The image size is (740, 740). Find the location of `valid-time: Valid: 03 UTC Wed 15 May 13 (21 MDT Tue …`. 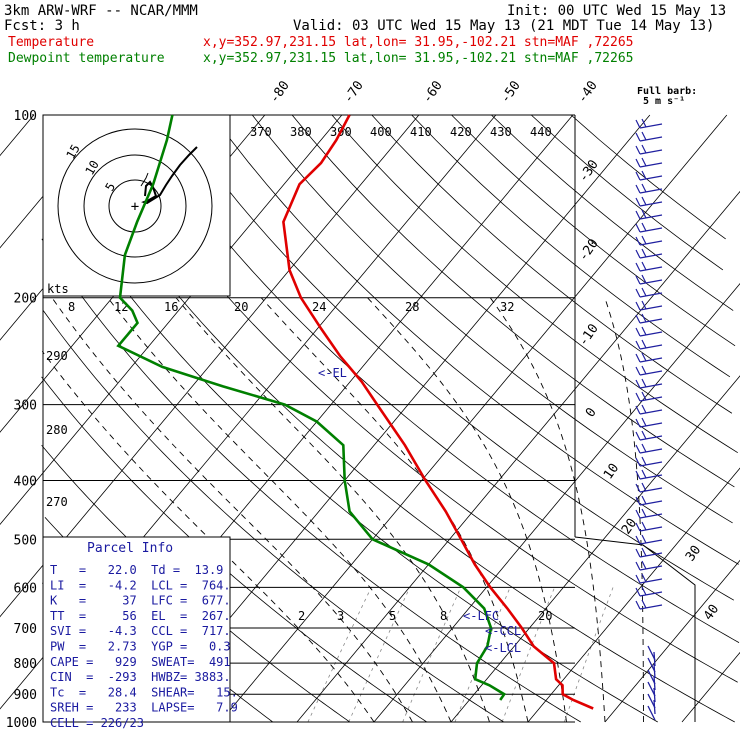

valid-time: Valid: 03 UTC Wed 15 May 13 (21 MDT Tue … is located at coordinates (503, 26).